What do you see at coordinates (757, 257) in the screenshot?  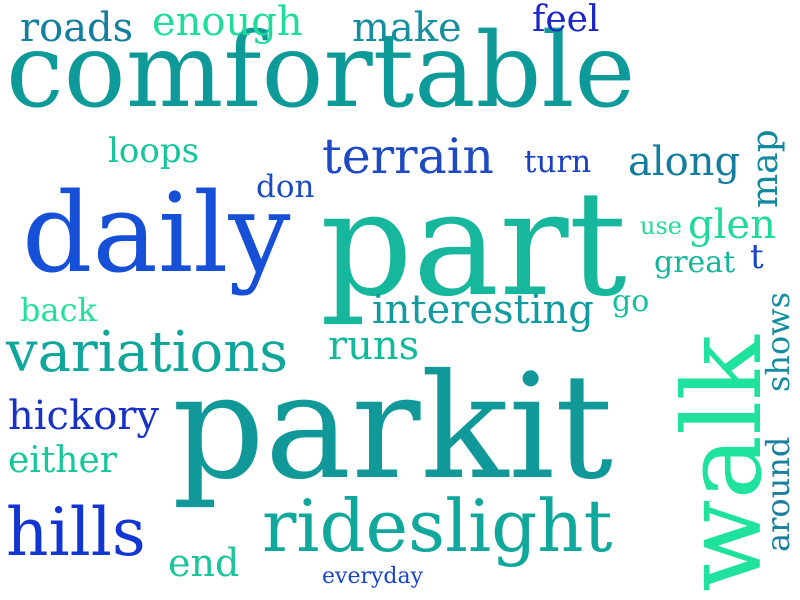 I see `word-t: t` at bounding box center [757, 257].